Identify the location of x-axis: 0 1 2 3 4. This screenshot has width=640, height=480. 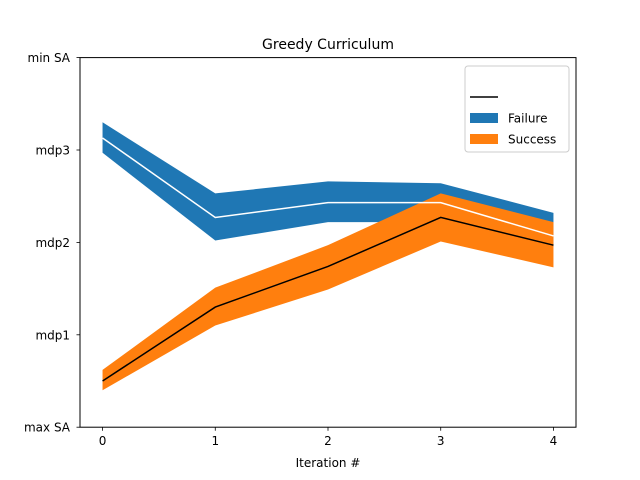
(328, 437).